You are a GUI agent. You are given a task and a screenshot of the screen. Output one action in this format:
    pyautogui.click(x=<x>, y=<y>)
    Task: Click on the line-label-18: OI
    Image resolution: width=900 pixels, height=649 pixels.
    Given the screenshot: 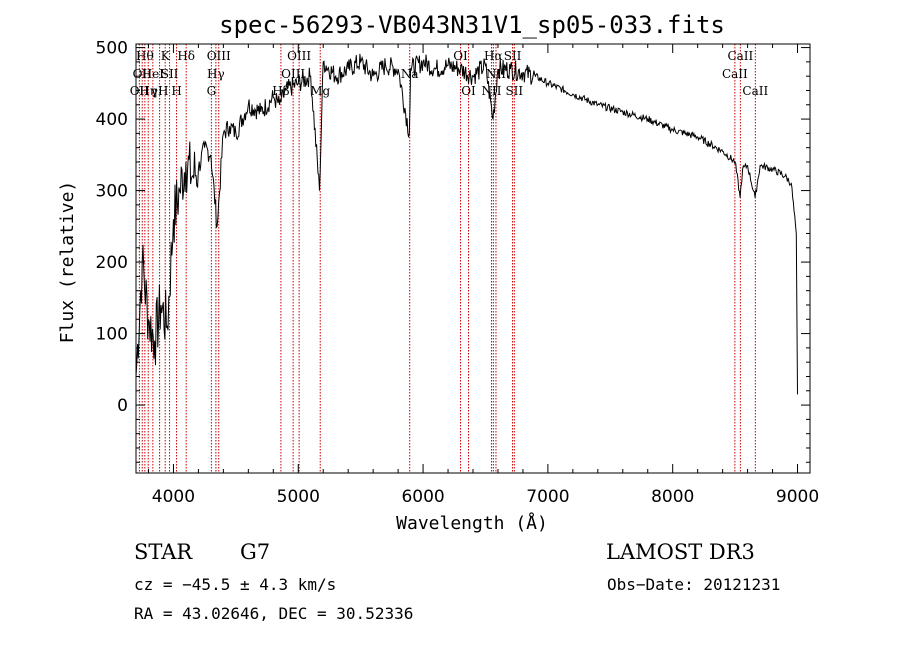 What is the action you would take?
    pyautogui.click(x=460, y=56)
    